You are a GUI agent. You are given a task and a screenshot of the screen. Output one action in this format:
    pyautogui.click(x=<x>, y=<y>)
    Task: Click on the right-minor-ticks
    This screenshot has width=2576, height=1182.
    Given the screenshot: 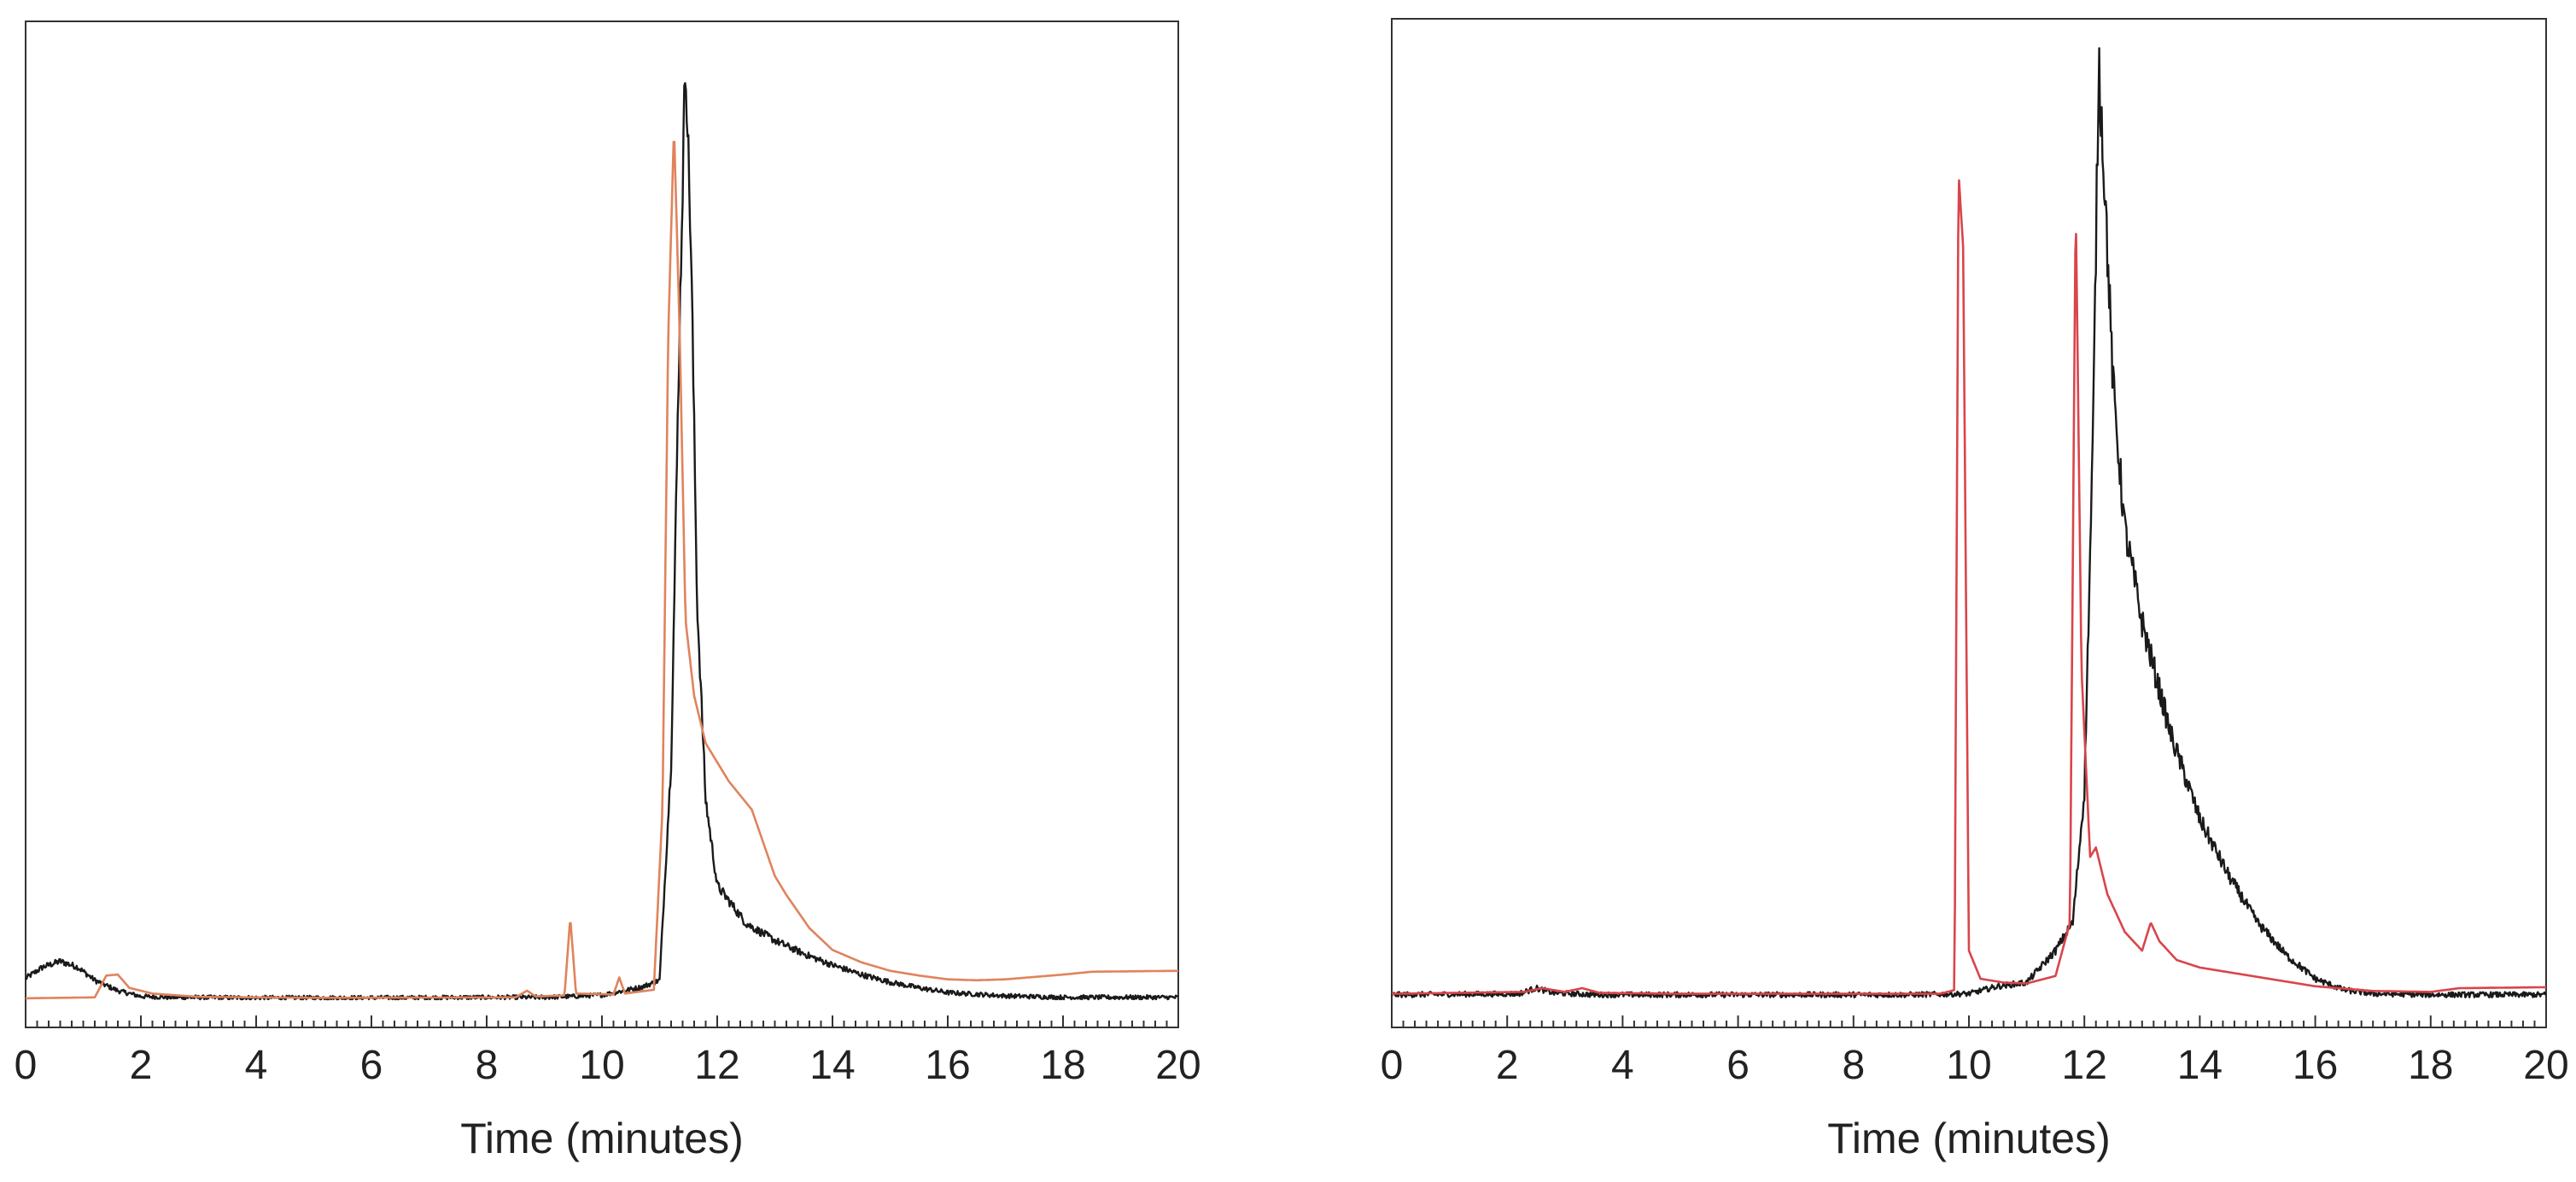 What is the action you would take?
    pyautogui.click(x=1969, y=1021)
    